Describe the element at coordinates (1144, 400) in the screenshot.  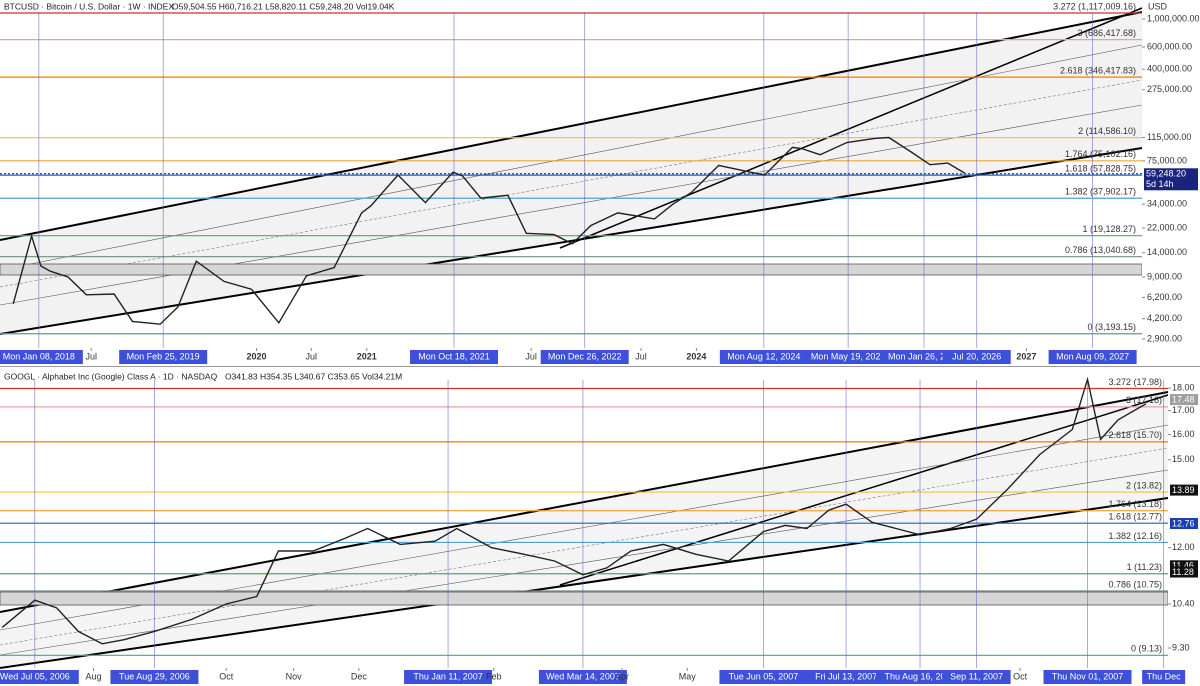
I see `fib-label: 3 (17.16)` at that location.